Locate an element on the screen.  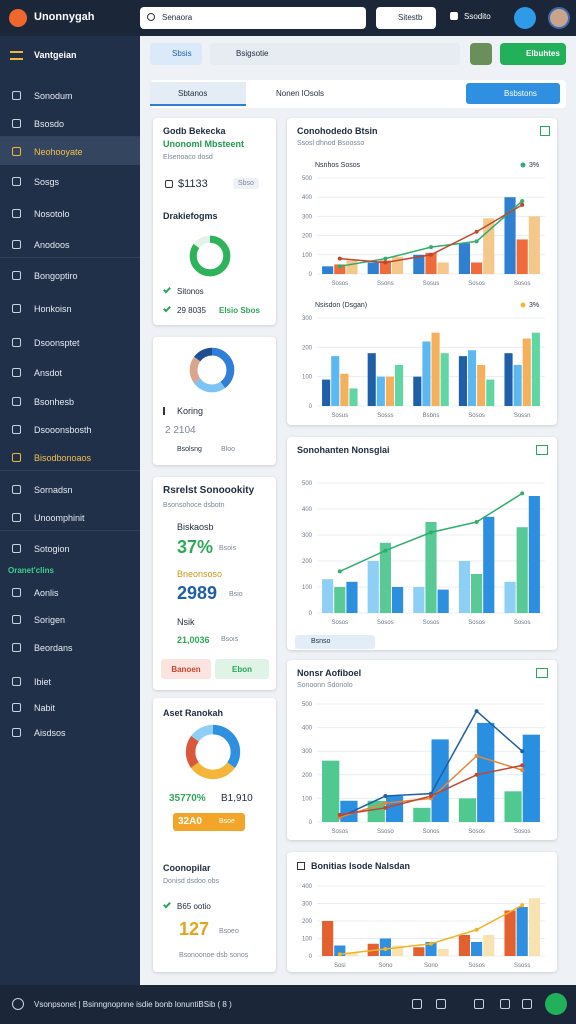
primary-button: Elbuhtes is located at coordinates (533, 54).